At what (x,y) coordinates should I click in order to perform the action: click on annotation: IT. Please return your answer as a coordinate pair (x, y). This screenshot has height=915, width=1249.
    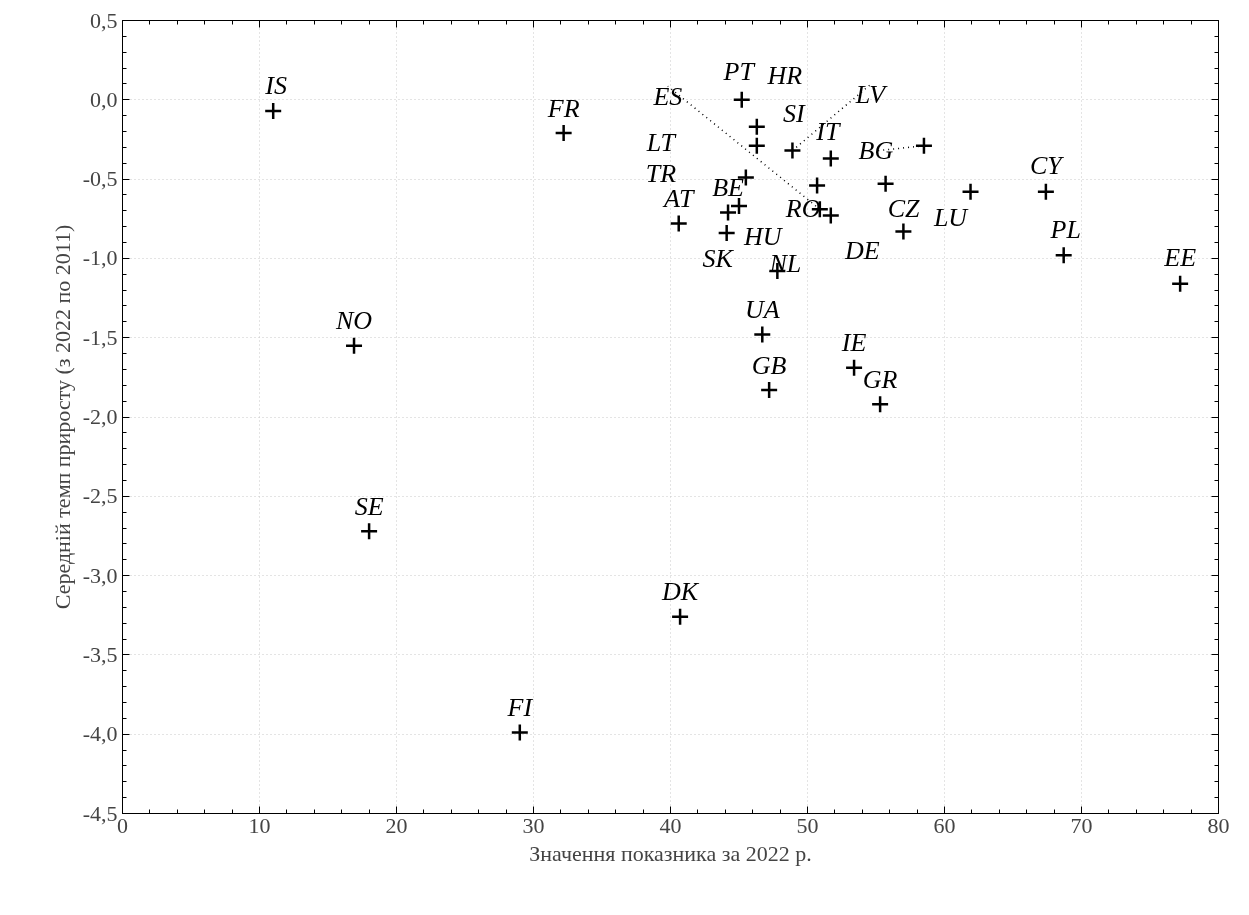
    Looking at the image, I should click on (828, 131).